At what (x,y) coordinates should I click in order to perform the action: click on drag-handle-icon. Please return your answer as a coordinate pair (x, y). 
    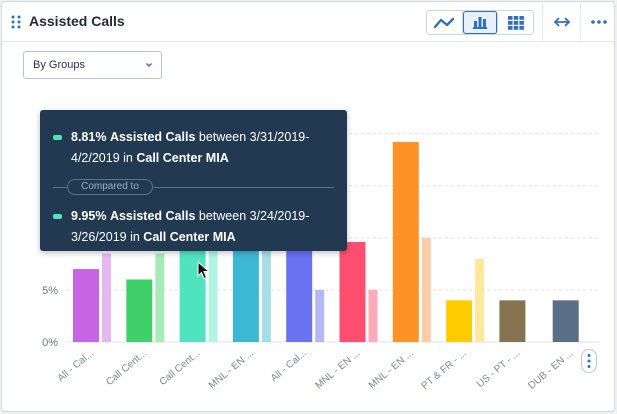
    Looking at the image, I should click on (16, 22).